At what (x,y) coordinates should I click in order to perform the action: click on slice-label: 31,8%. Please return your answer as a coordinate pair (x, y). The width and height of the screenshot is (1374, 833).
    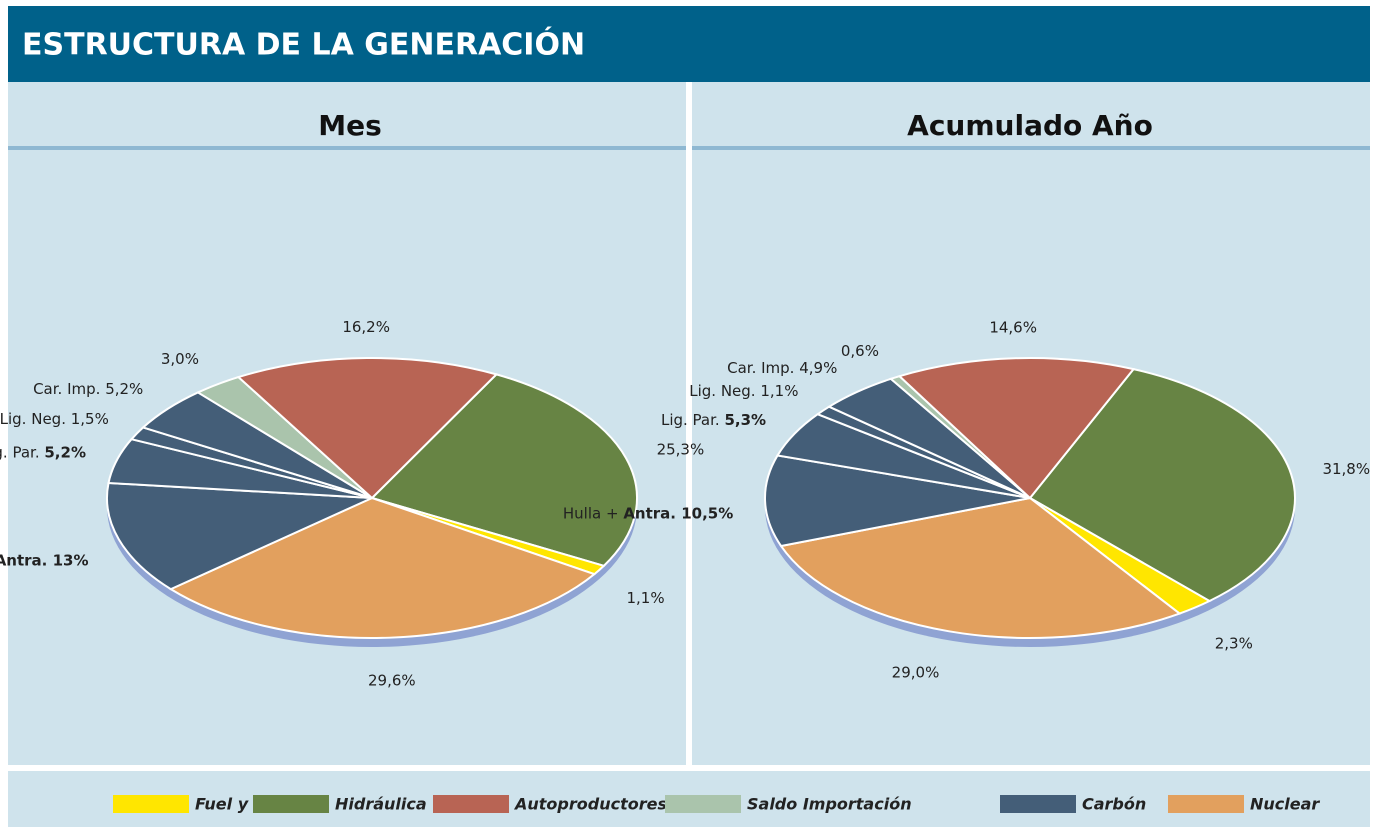
    Looking at the image, I should click on (1346, 468).